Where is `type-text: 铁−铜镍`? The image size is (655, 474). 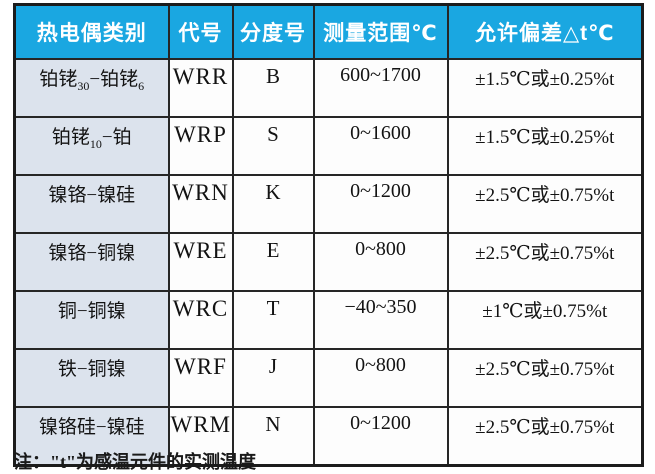
type-text: 铁−铜镍 is located at coordinates (91, 369).